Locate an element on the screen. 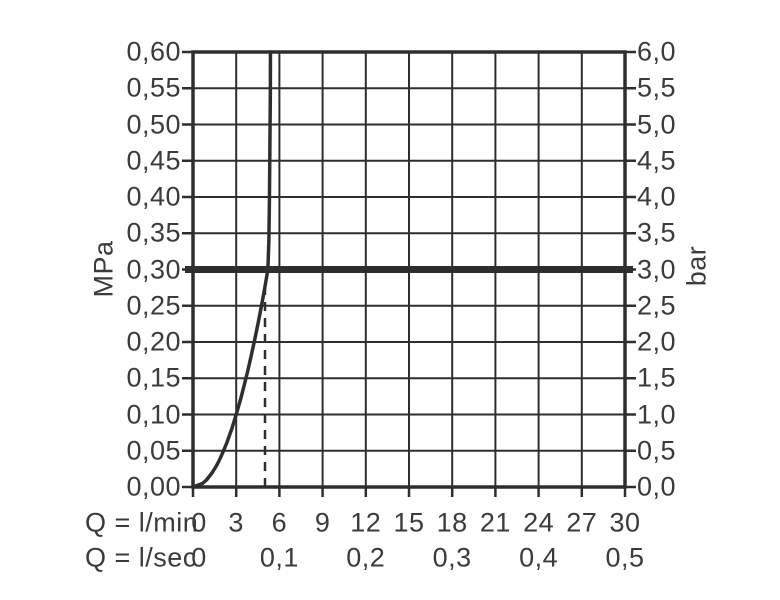  y-right-tick-label: 4,5 is located at coordinates (657, 160).